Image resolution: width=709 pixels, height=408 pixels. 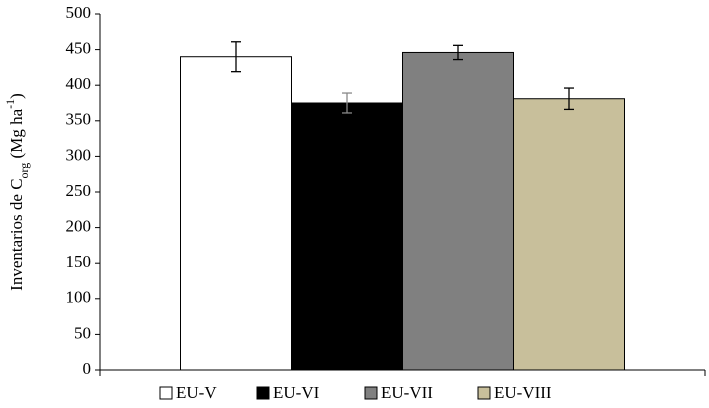 I want to click on legend-label: EU-VIII, so click(x=523, y=392).